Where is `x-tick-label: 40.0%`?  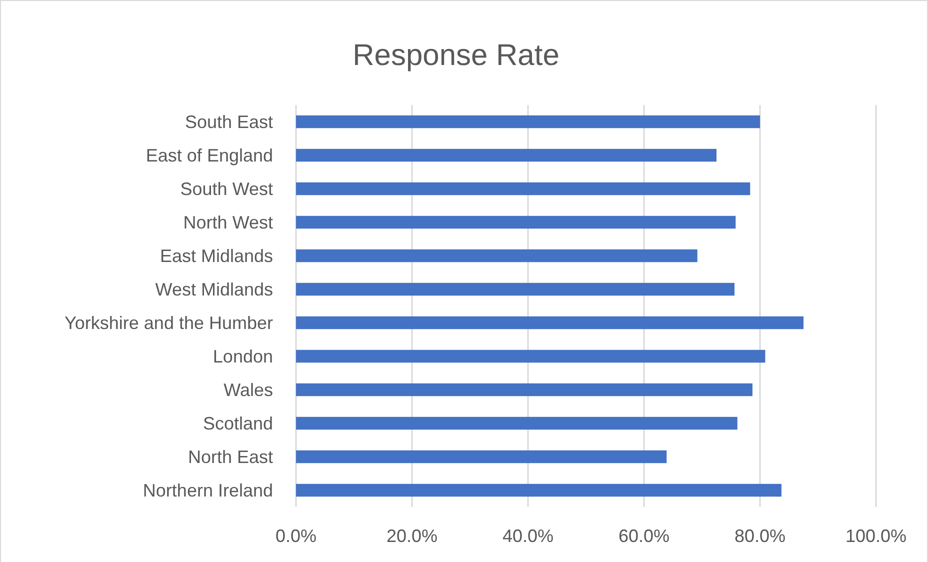 x-tick-label: 40.0% is located at coordinates (528, 536).